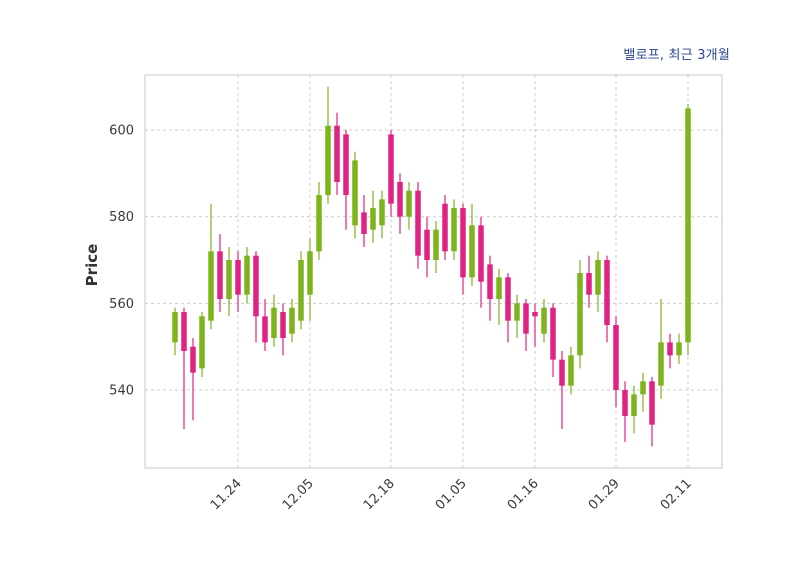 The height and width of the screenshot is (575, 800). Describe the element at coordinates (379, 494) in the screenshot. I see `x-tick-label: 12.18` at that location.